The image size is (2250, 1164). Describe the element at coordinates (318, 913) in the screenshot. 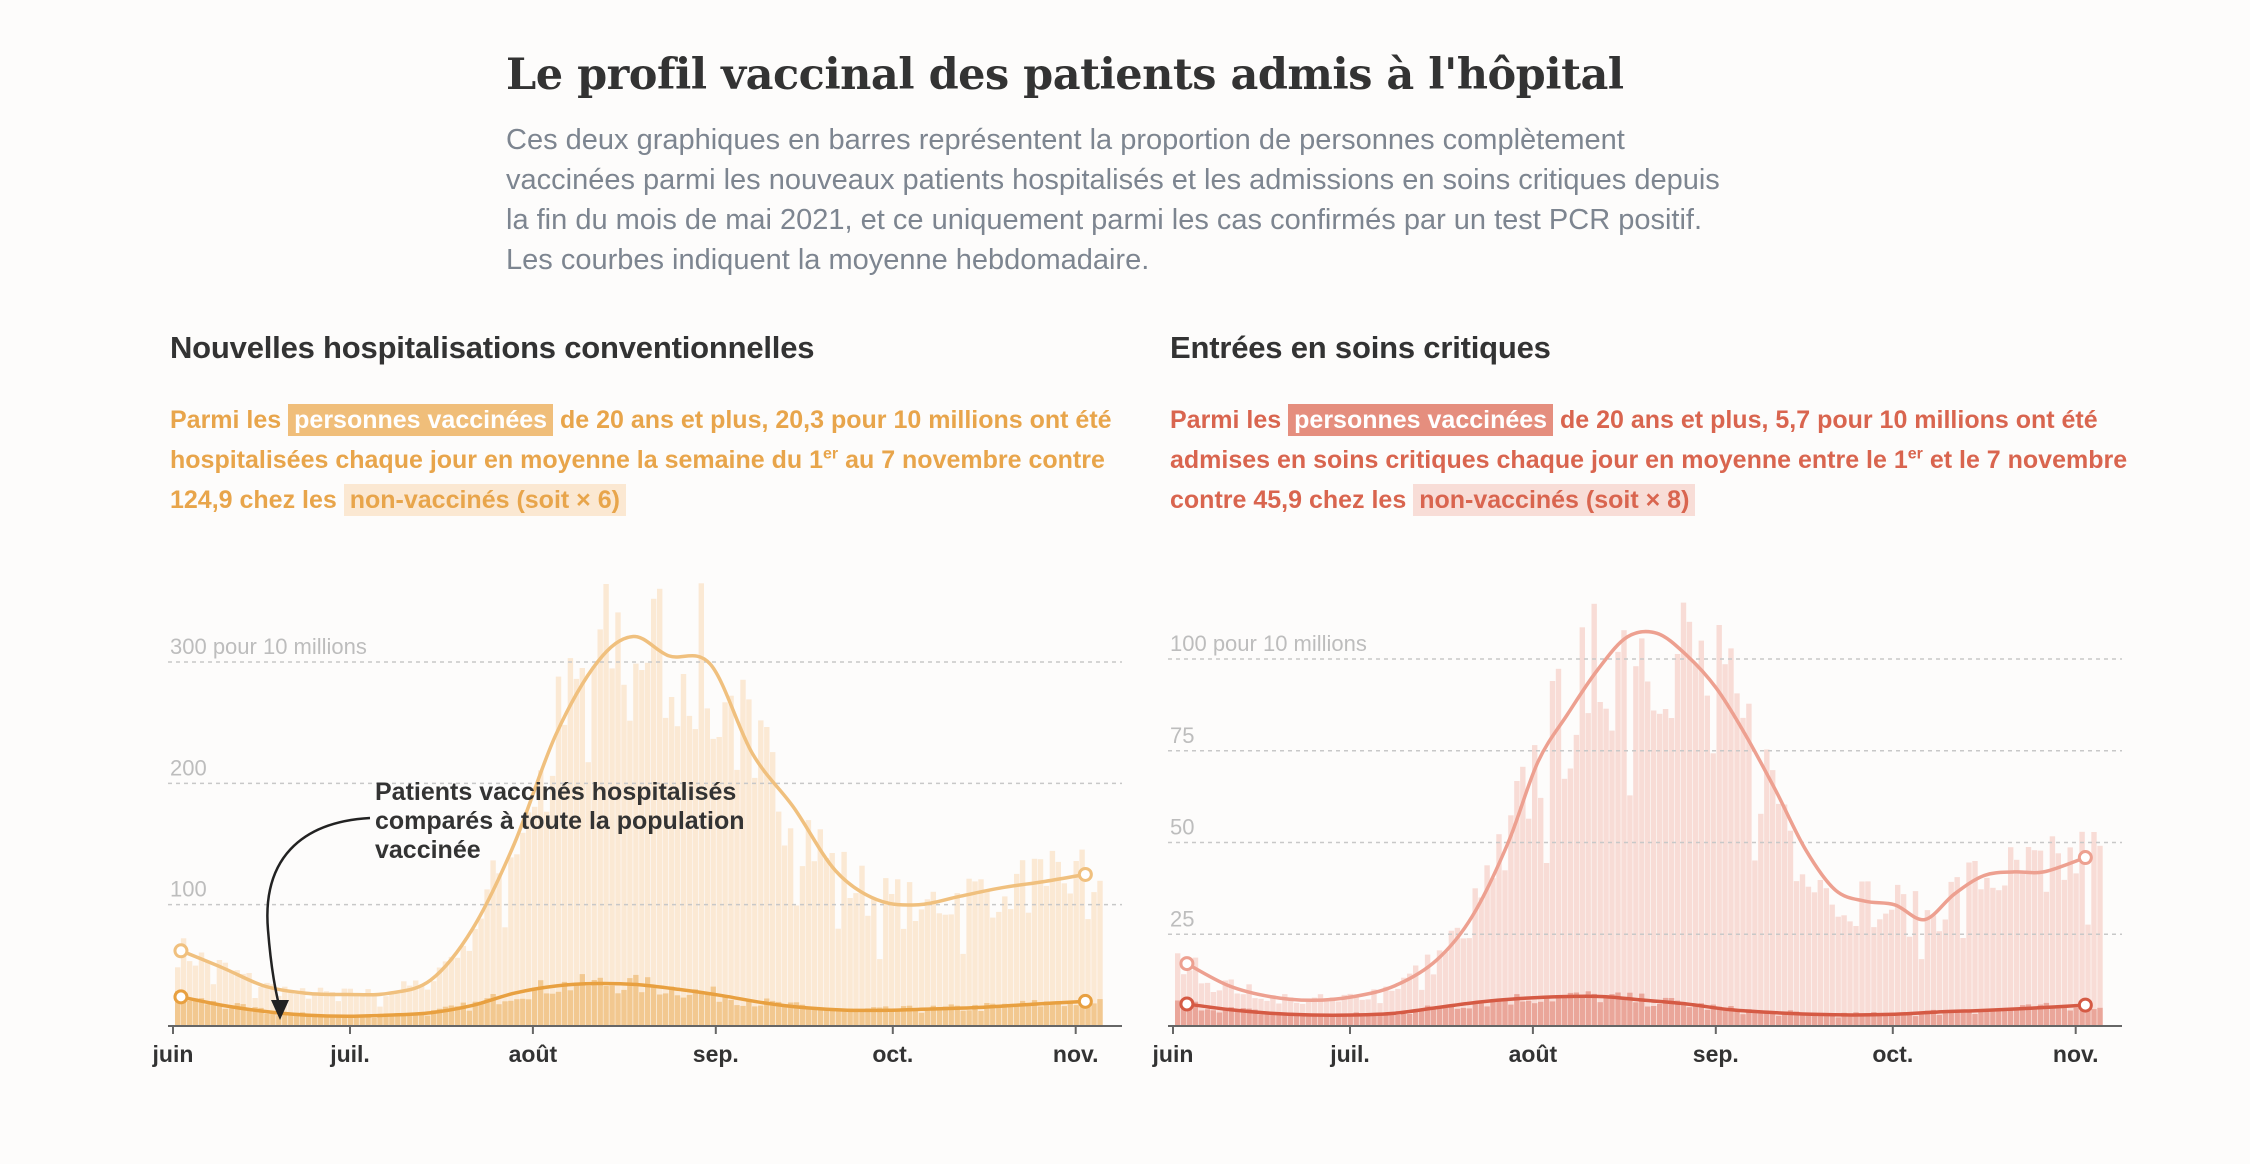

I see `annotation-arrow-path` at that location.